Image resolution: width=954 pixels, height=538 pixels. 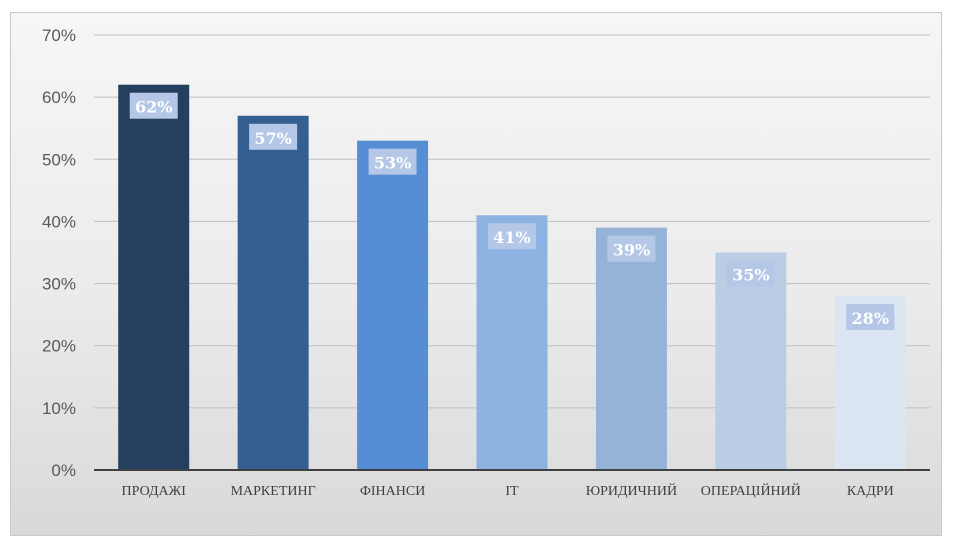 I want to click on x-category-label: IT, so click(x=512, y=491).